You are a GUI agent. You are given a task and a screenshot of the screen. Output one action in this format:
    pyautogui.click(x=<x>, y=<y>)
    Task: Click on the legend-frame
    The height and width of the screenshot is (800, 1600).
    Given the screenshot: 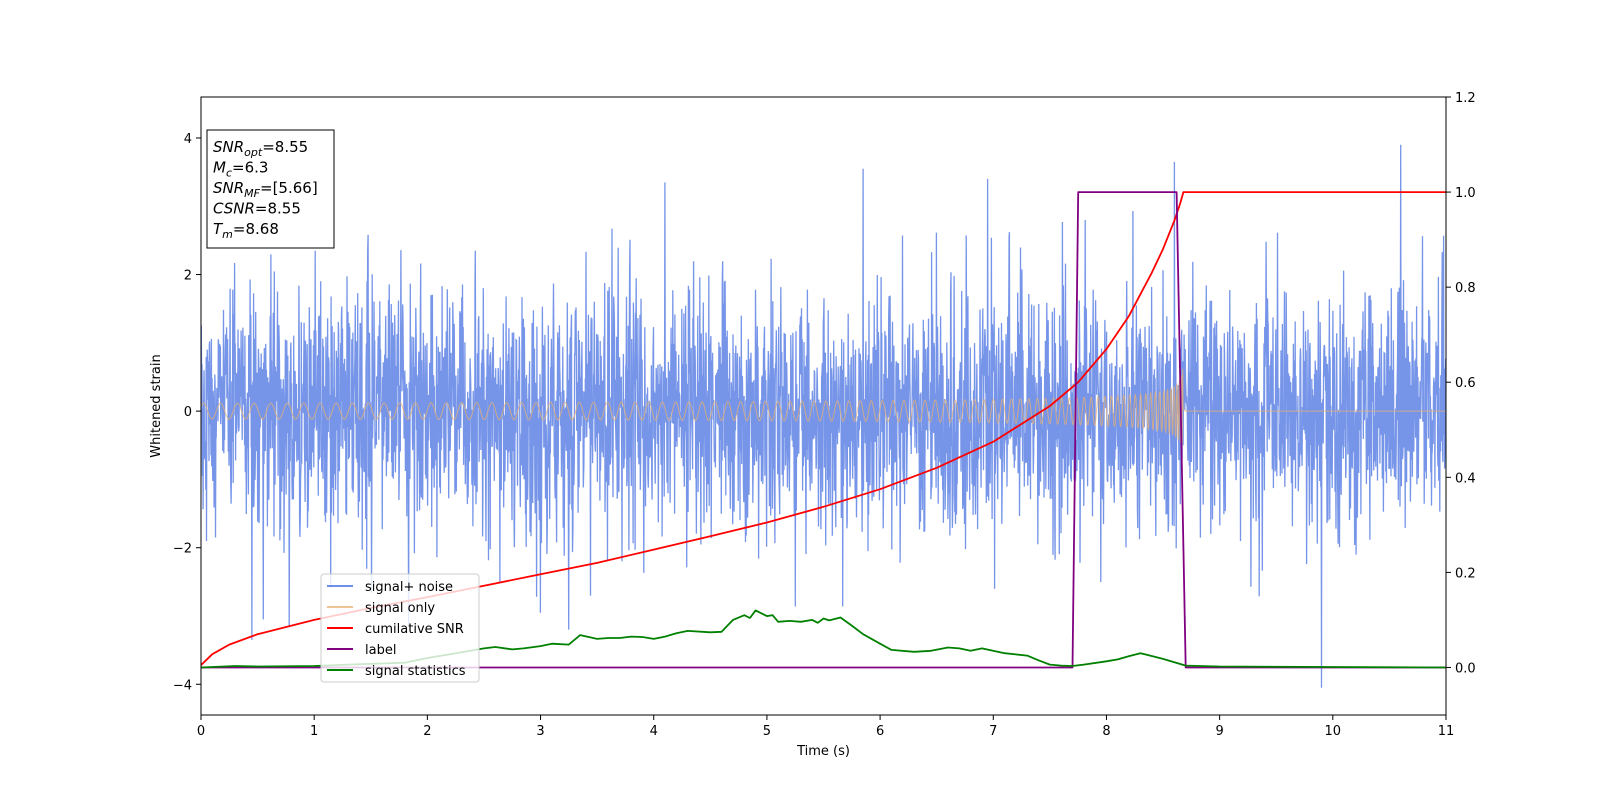 What is the action you would take?
    pyautogui.click(x=400, y=628)
    